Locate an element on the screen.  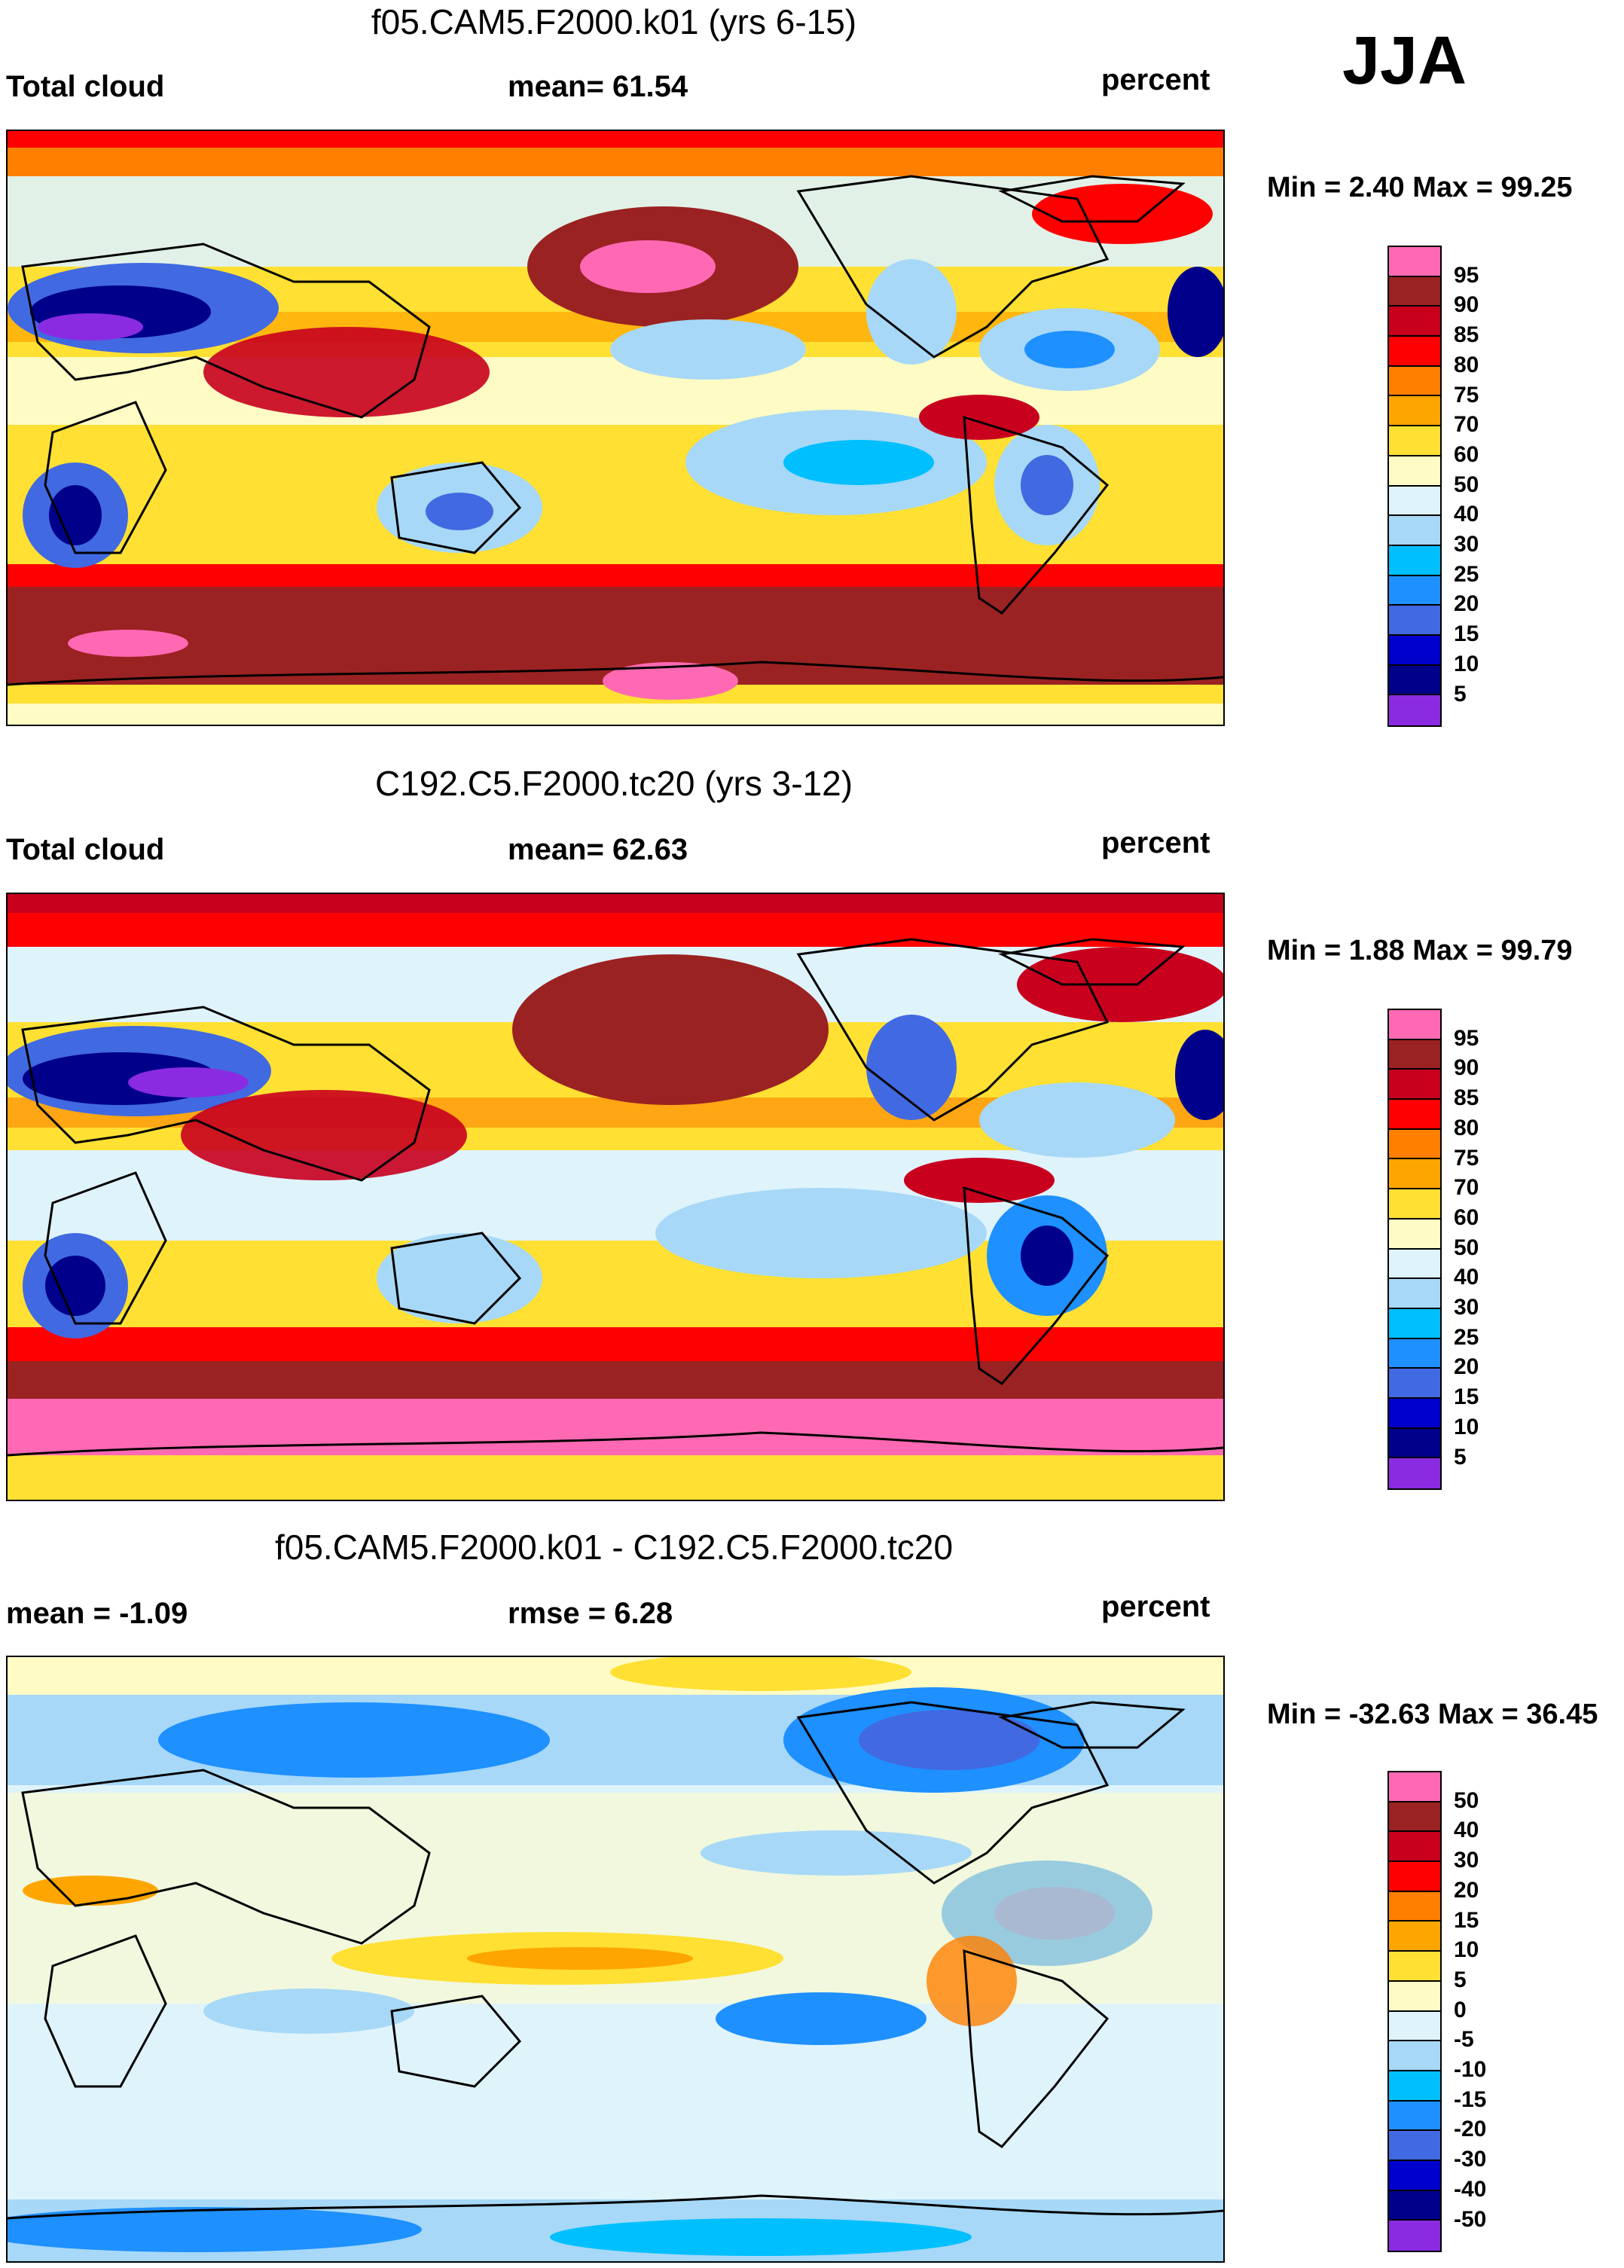
panel-3-units-label: percent is located at coordinates (1155, 1606).